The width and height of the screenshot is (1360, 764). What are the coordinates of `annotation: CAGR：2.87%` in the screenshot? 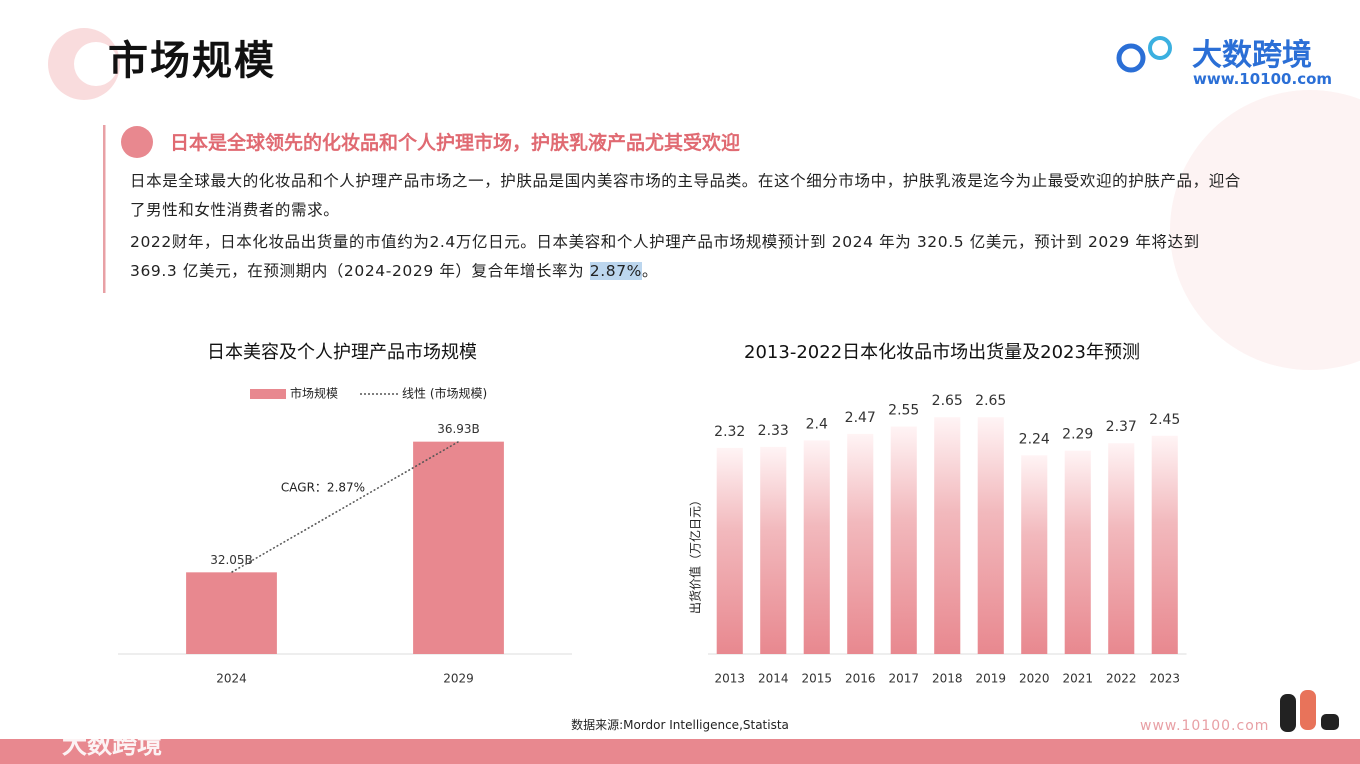 It's located at (323, 488).